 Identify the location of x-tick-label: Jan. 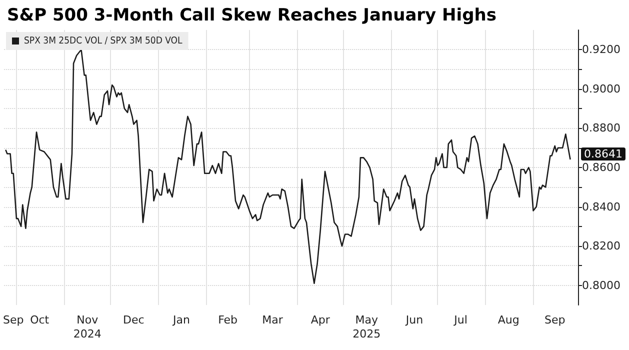
(181, 320).